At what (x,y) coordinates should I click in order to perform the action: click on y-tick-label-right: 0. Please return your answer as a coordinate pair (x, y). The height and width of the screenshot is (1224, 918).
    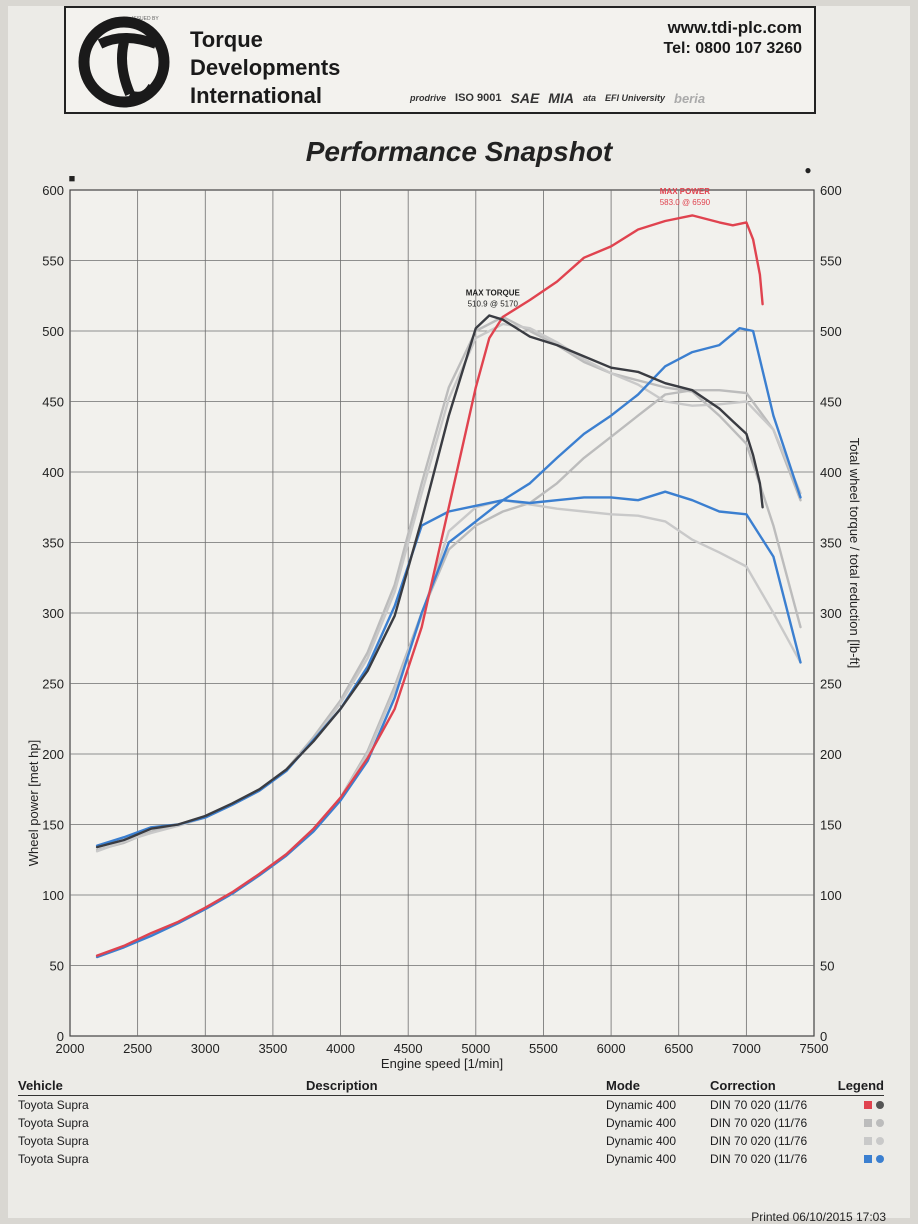
    Looking at the image, I should click on (823, 1036).